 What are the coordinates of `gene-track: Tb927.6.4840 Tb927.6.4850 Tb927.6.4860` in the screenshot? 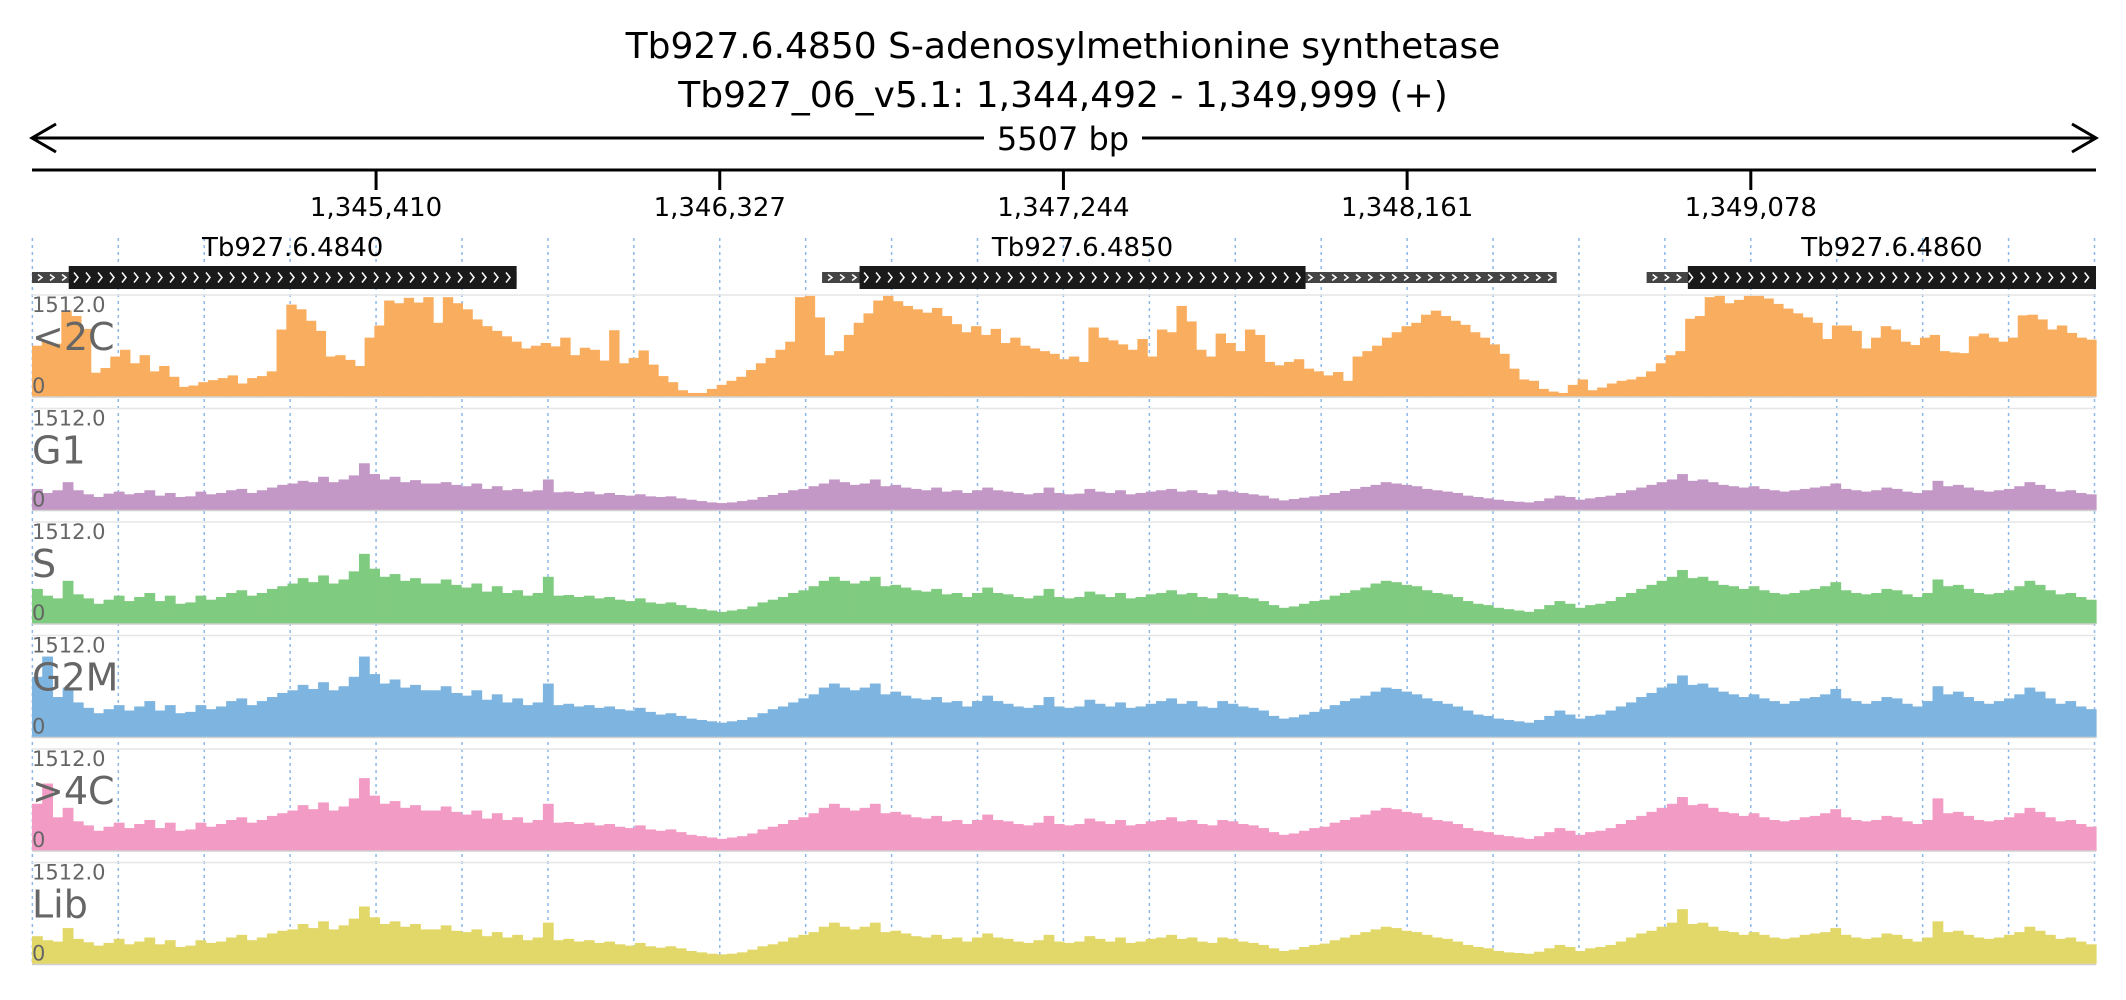 It's located at (1064, 261).